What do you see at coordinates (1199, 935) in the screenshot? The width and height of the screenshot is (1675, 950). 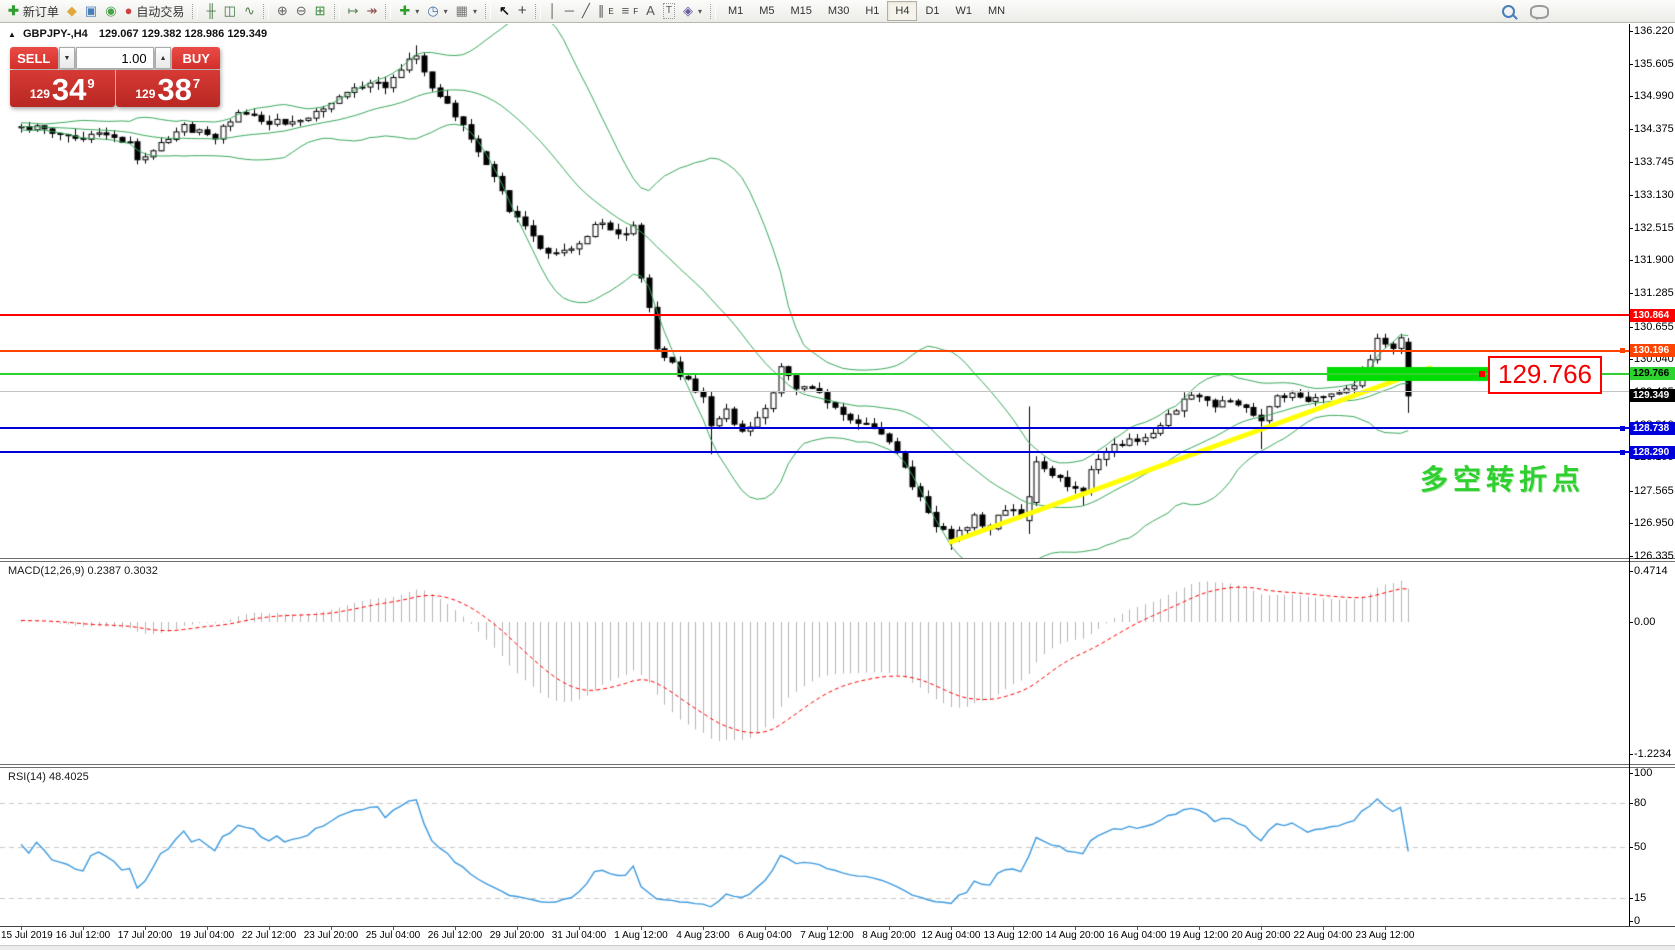 I see `time-tick-label: 19 Aug 12:00` at bounding box center [1199, 935].